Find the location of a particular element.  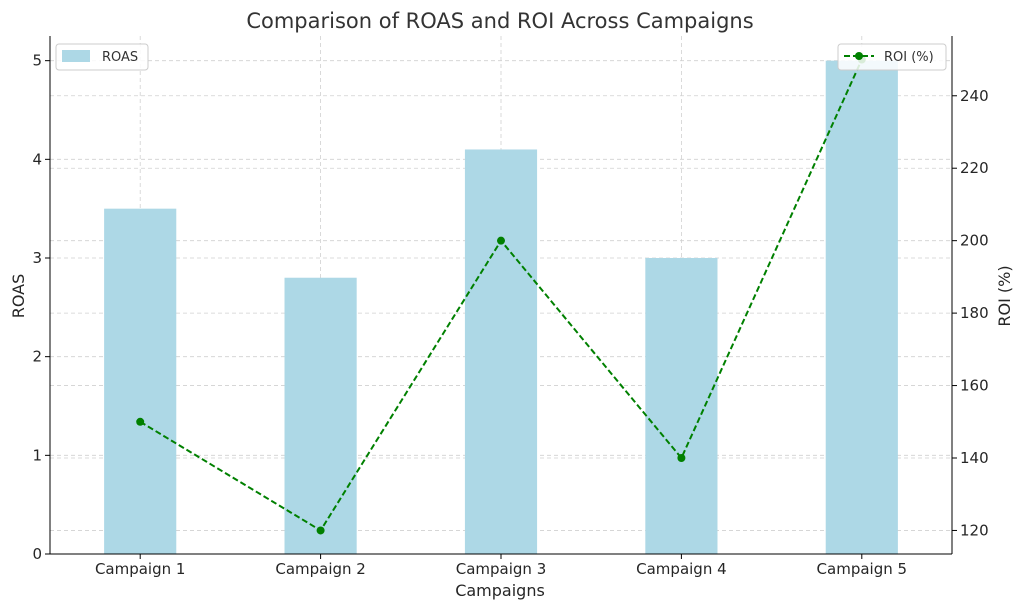

y-tick-label-left: 4 is located at coordinates (37, 159).